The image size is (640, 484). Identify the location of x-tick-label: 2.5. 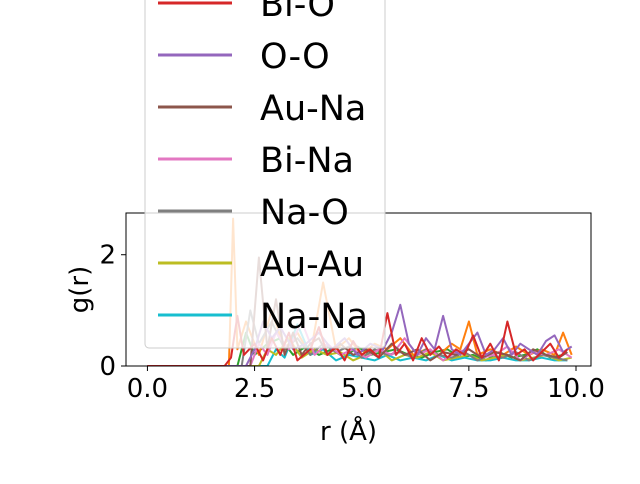
(254, 389).